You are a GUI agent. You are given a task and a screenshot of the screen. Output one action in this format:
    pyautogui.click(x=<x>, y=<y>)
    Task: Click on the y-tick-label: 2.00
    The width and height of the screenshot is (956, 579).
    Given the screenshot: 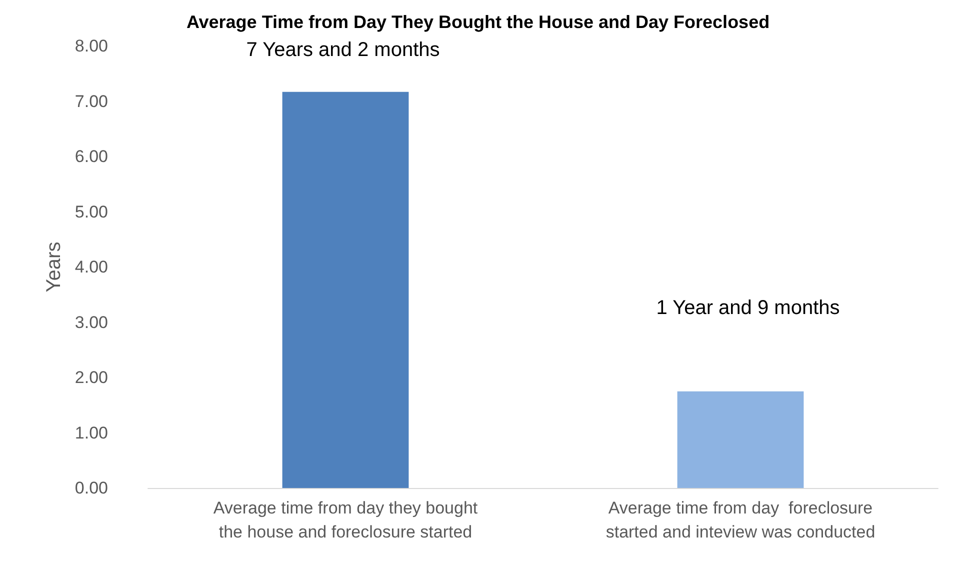 What is the action you would take?
    pyautogui.click(x=91, y=377)
    